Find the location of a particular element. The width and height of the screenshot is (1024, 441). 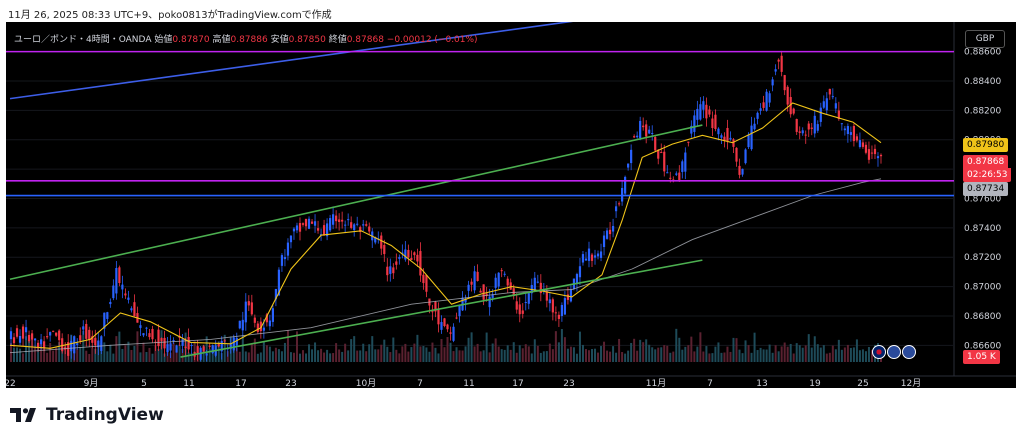

uk-flag-icon is located at coordinates (879, 352).